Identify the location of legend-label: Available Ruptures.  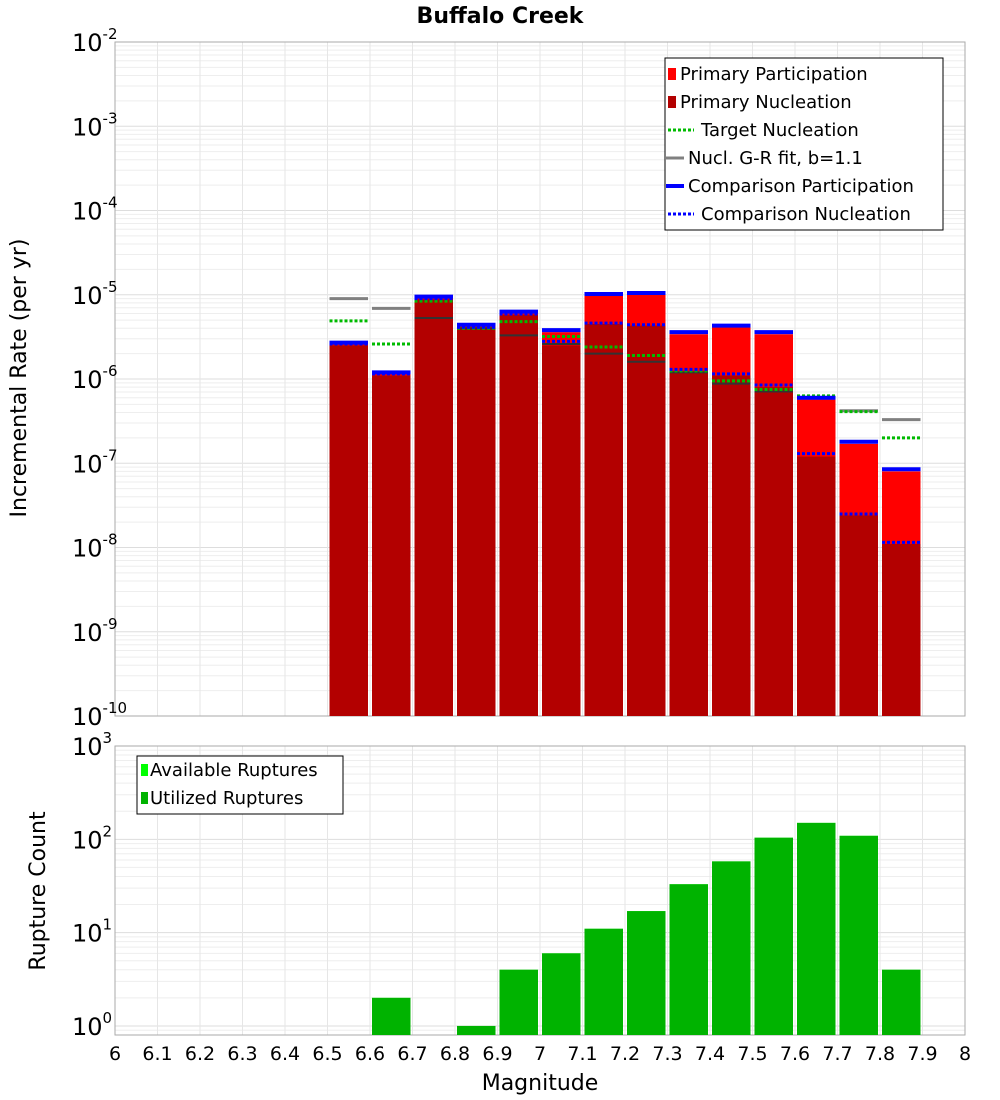
(234, 770).